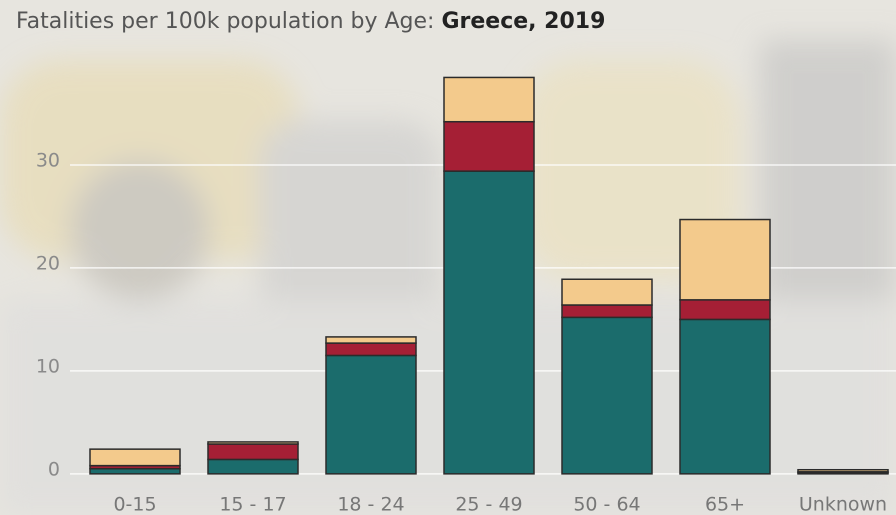 The image size is (896, 515). Describe the element at coordinates (370, 504) in the screenshot. I see `x-tick-label: 18 - 24` at that location.